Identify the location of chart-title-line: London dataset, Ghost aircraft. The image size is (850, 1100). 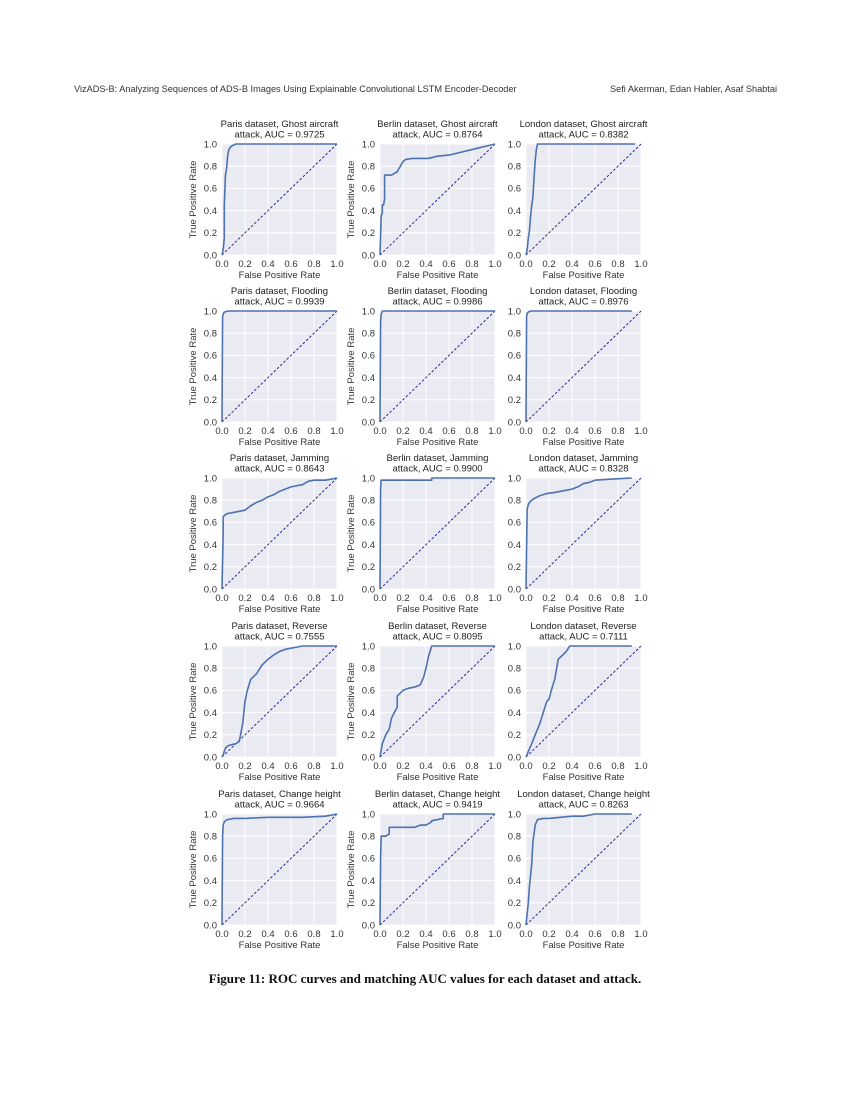
(584, 124).